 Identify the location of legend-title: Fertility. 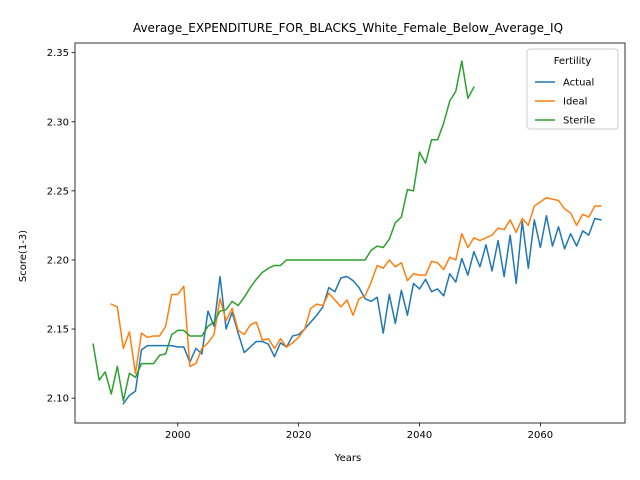
(573, 61).